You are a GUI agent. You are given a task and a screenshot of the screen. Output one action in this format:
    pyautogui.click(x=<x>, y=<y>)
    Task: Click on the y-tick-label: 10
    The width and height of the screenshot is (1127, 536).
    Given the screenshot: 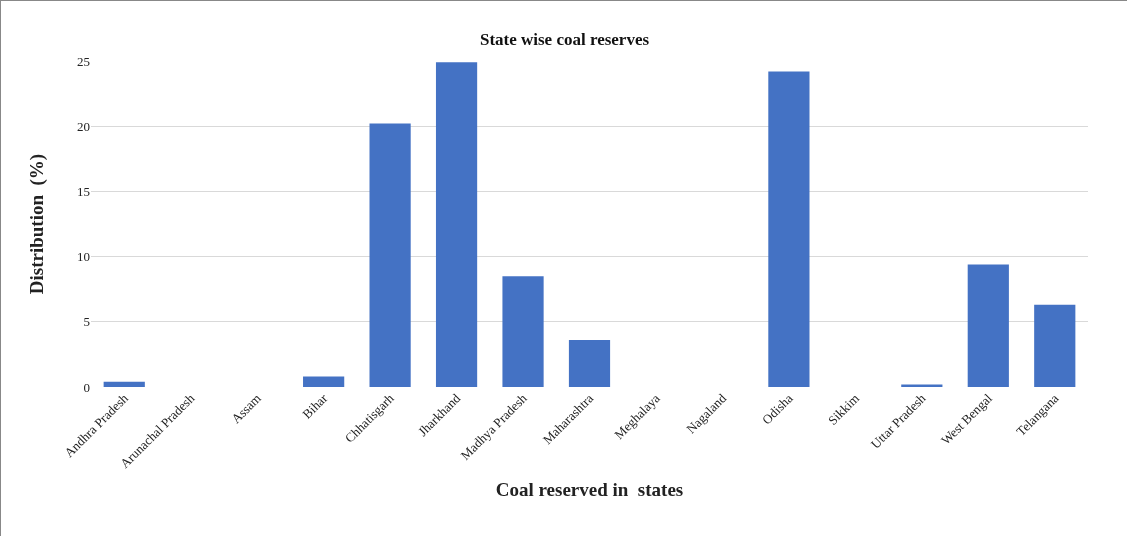 What is the action you would take?
    pyautogui.click(x=83, y=257)
    